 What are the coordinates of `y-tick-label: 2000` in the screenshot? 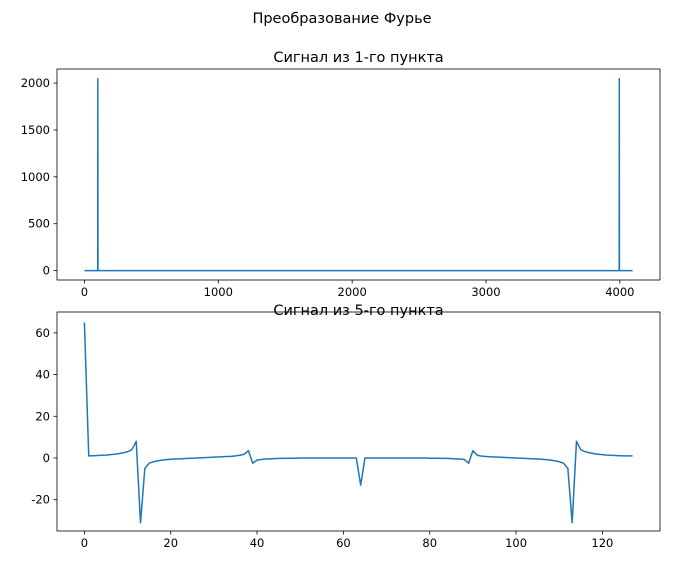 It's located at (35, 83).